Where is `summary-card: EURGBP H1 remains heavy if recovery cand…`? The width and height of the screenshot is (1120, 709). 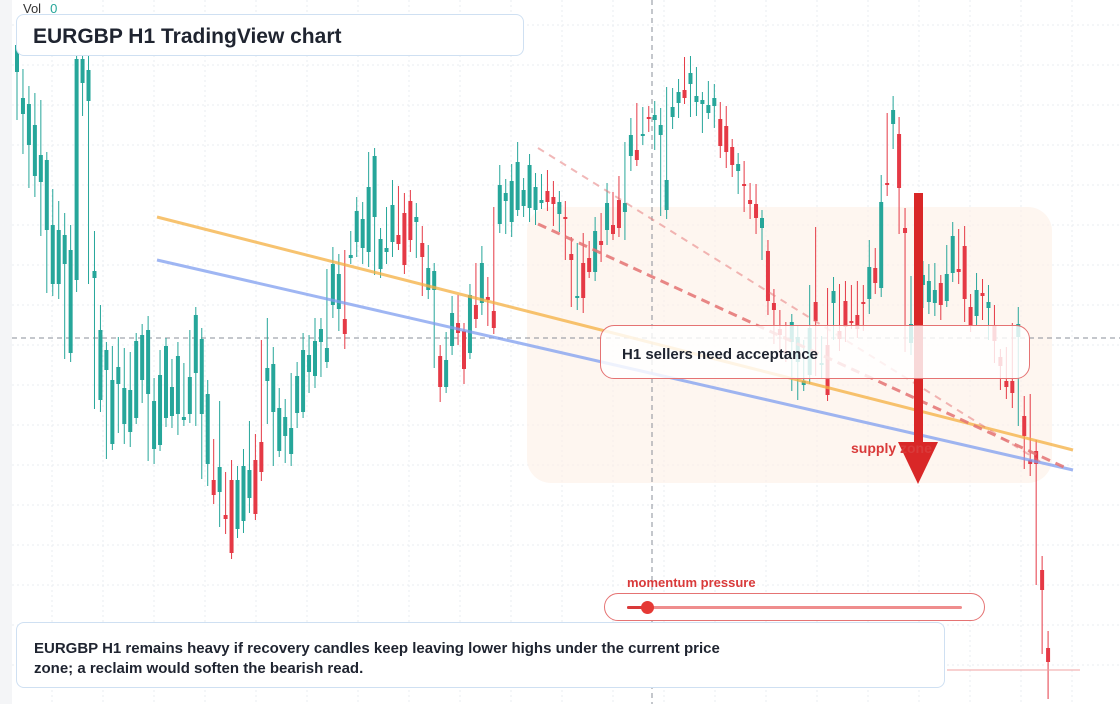 summary-card: EURGBP H1 remains heavy if recovery cand… is located at coordinates (480, 655).